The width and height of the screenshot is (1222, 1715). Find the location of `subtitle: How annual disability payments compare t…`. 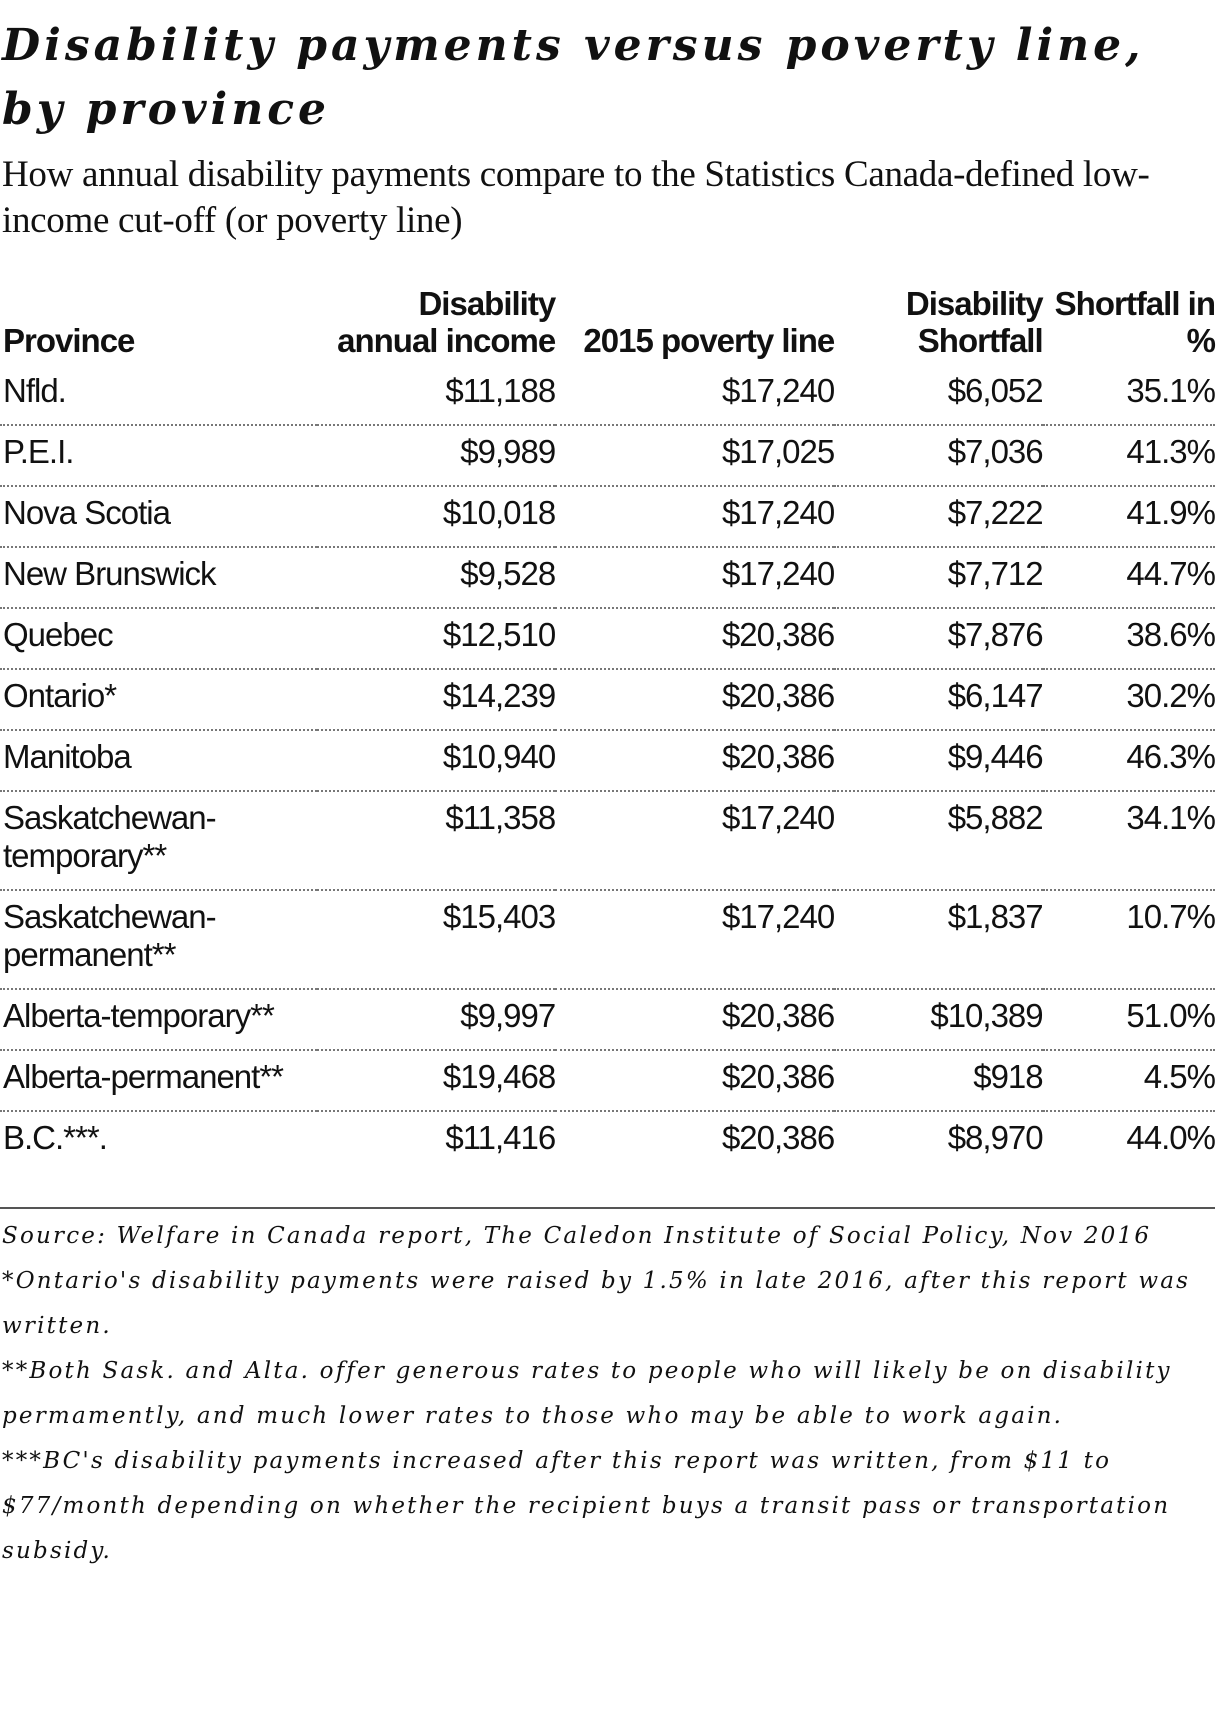

subtitle: How annual disability payments compare t… is located at coordinates (576, 197).